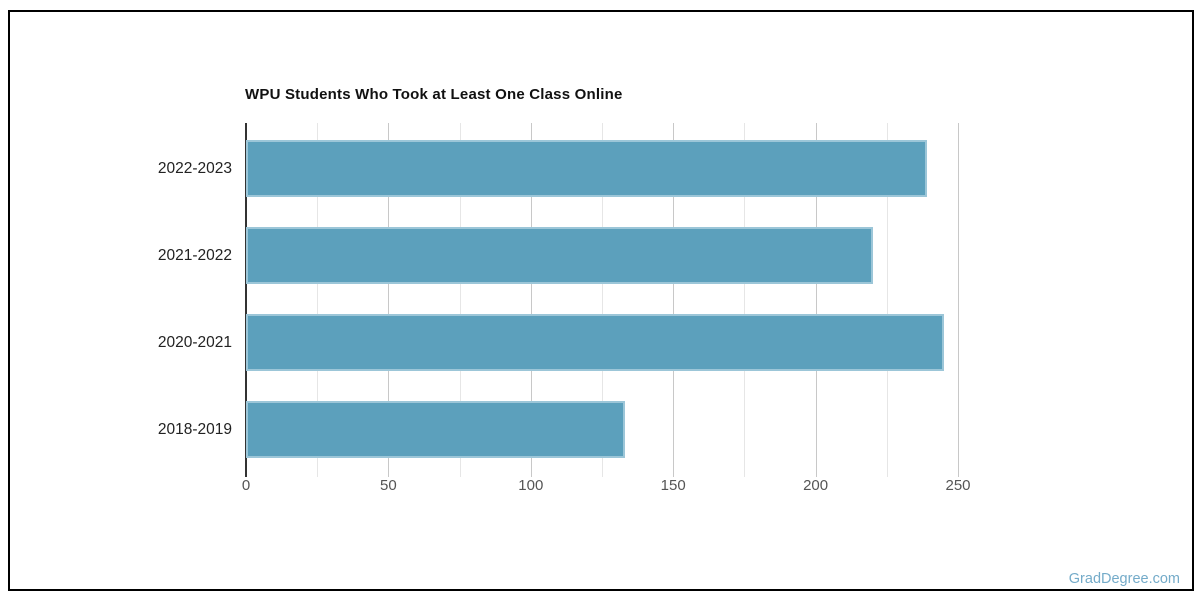 The width and height of the screenshot is (1200, 600). Describe the element at coordinates (816, 485) in the screenshot. I see `x-tick-label-200: 200` at that location.